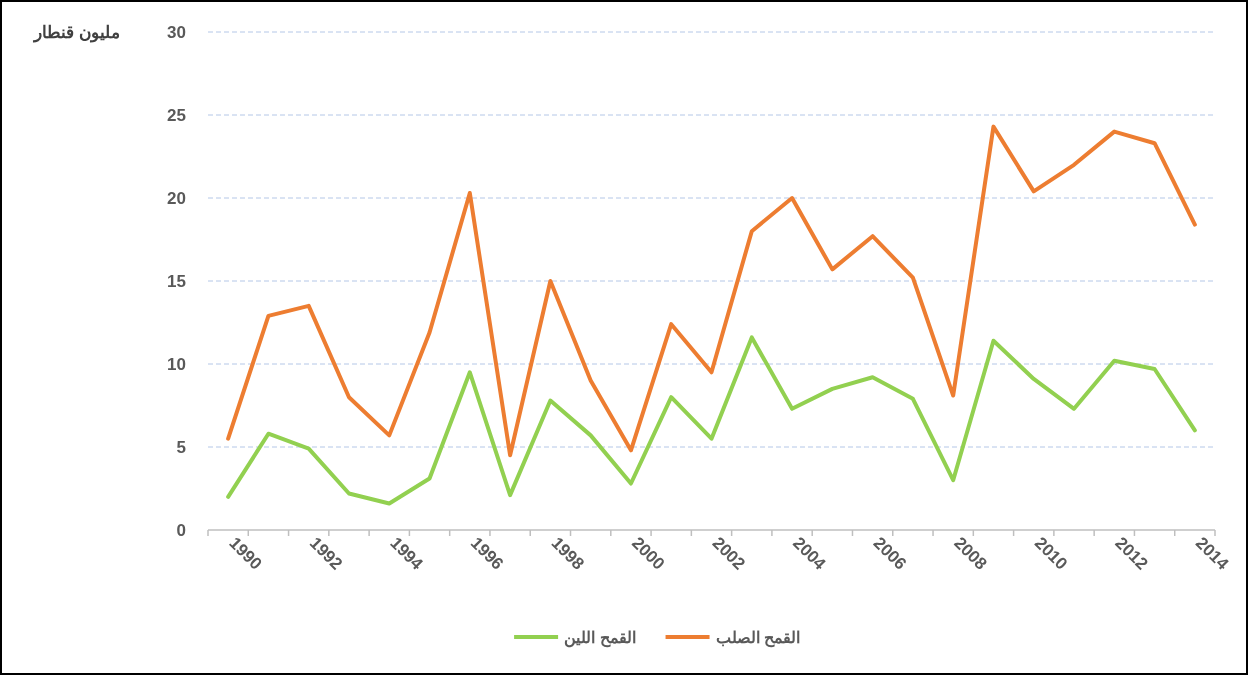 The image size is (1248, 675). What do you see at coordinates (757, 638) in the screenshot?
I see `legend-label: القمح الصلب` at bounding box center [757, 638].